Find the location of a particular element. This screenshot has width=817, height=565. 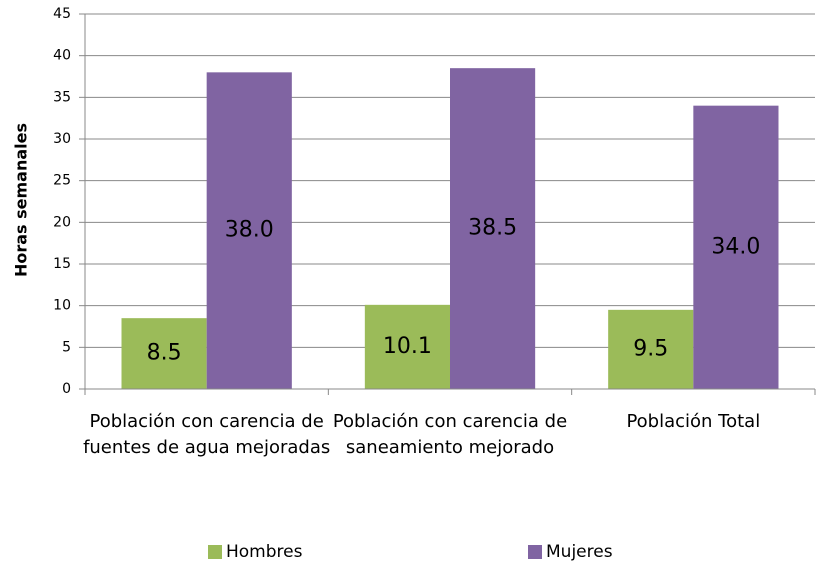

y-tick-label: 40 is located at coordinates (62, 56).